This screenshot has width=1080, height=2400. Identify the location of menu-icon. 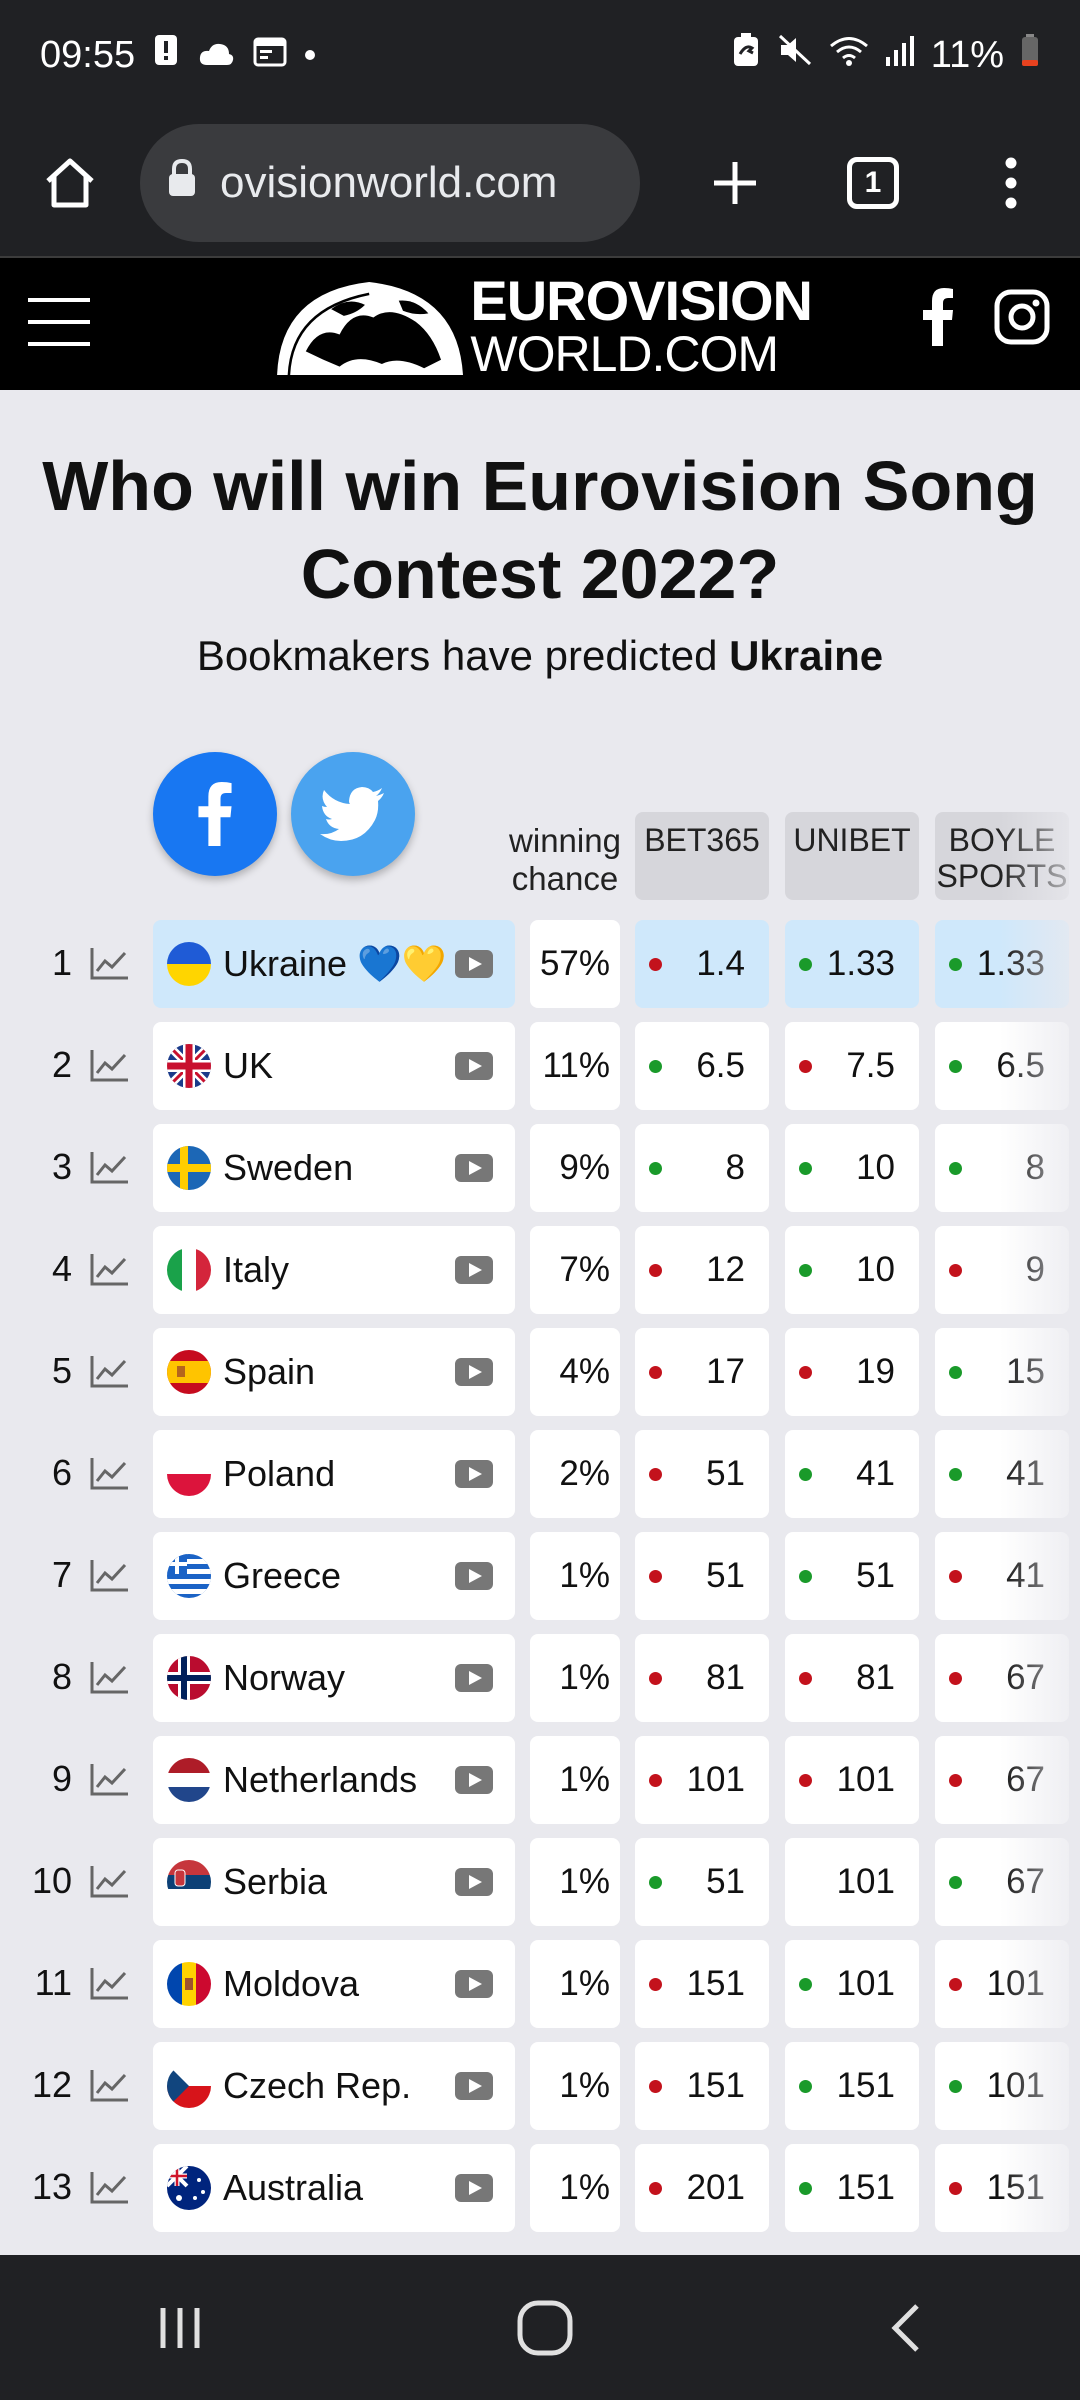
(59, 322).